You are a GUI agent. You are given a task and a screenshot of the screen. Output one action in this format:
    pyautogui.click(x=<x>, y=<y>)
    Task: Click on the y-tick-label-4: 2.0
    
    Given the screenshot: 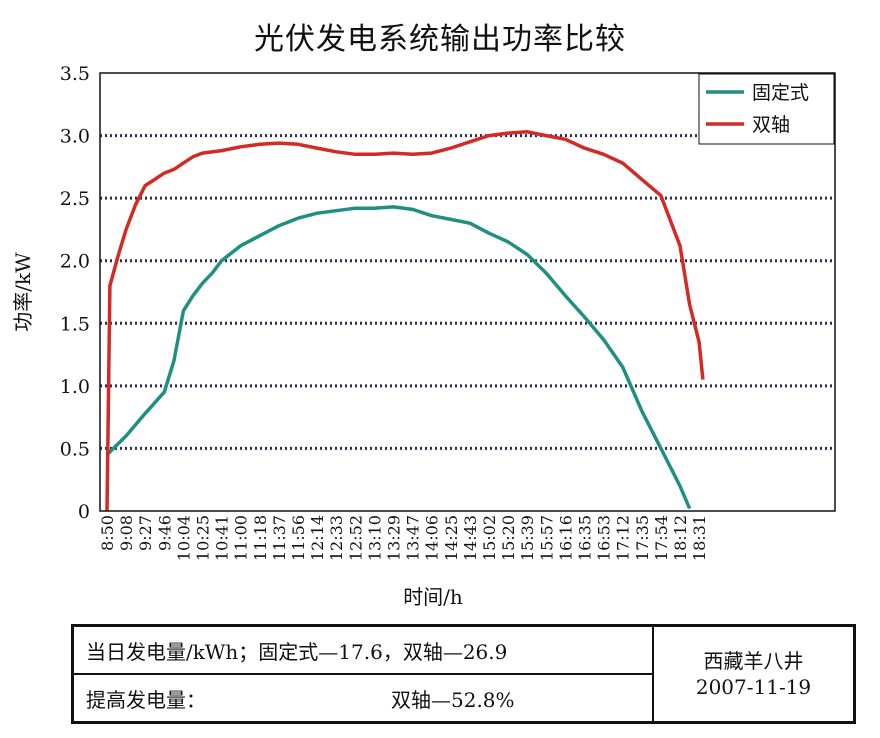 What is the action you would take?
    pyautogui.click(x=75, y=262)
    